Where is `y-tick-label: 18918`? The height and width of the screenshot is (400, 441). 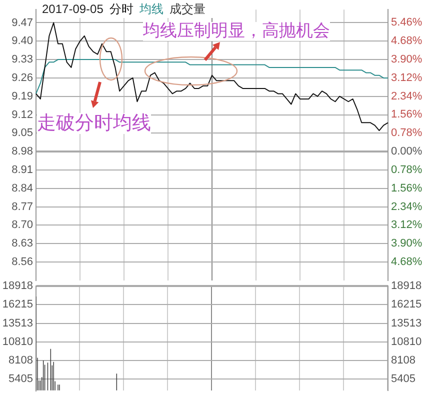
y-tick-label: 18918 is located at coordinates (17, 286).